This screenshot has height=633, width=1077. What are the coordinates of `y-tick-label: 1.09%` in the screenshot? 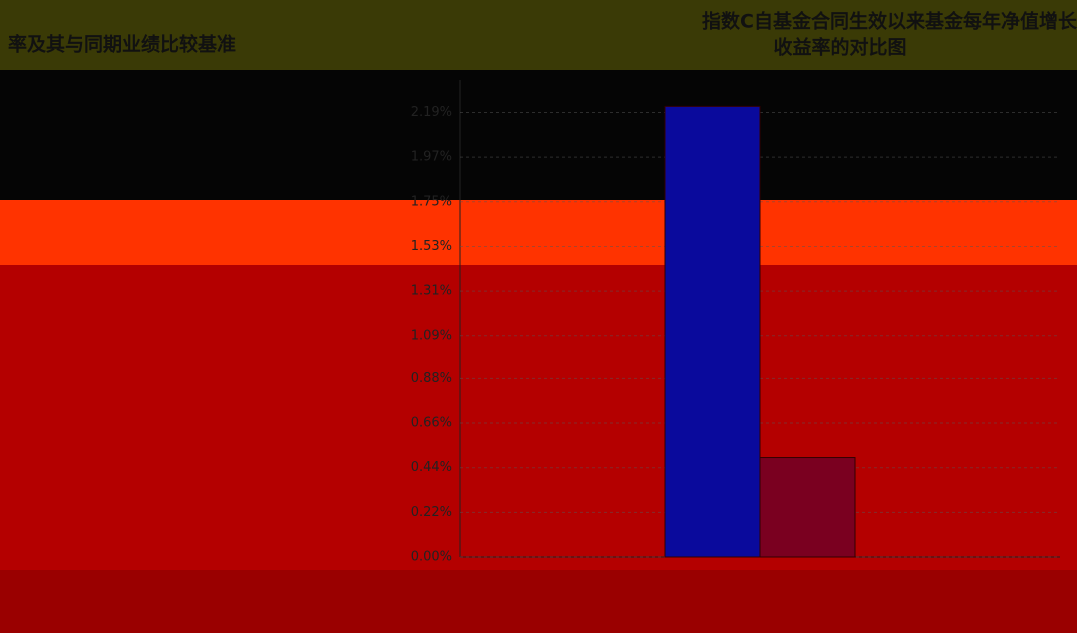 It's located at (431, 335).